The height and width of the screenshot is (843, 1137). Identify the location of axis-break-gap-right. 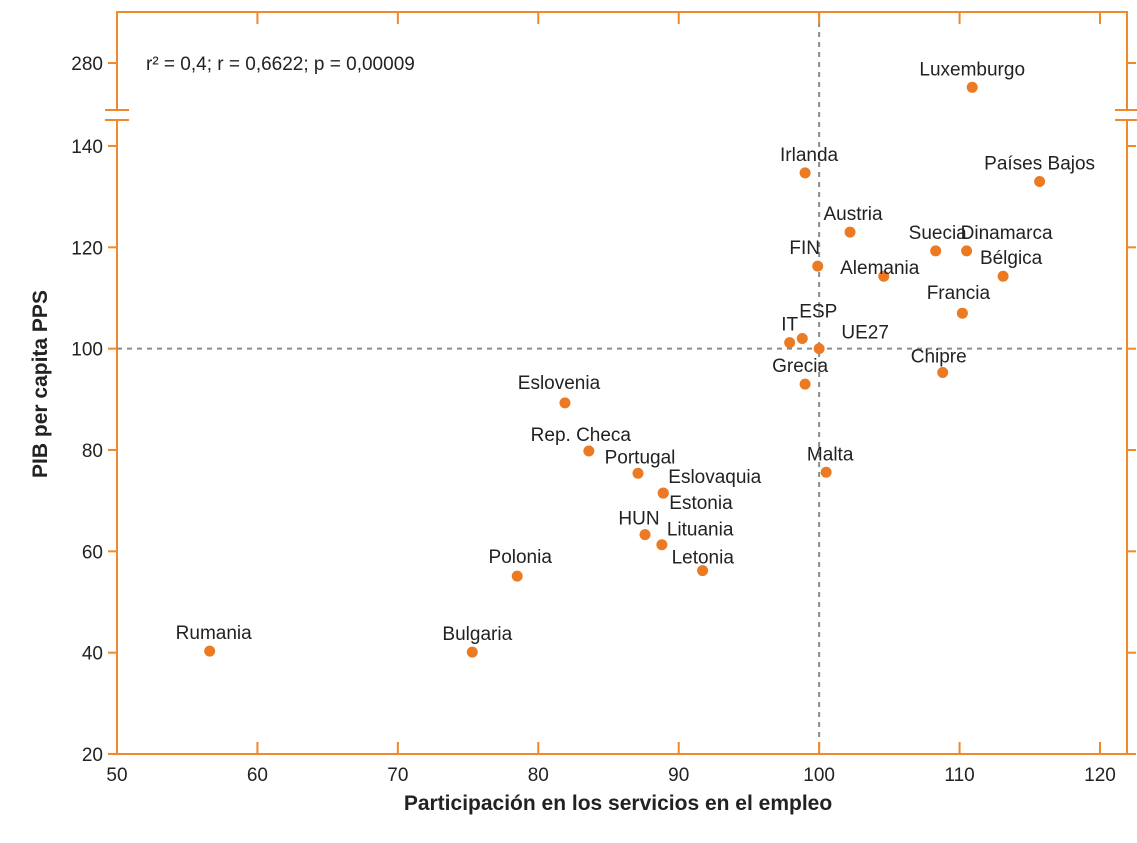
(1126, 115).